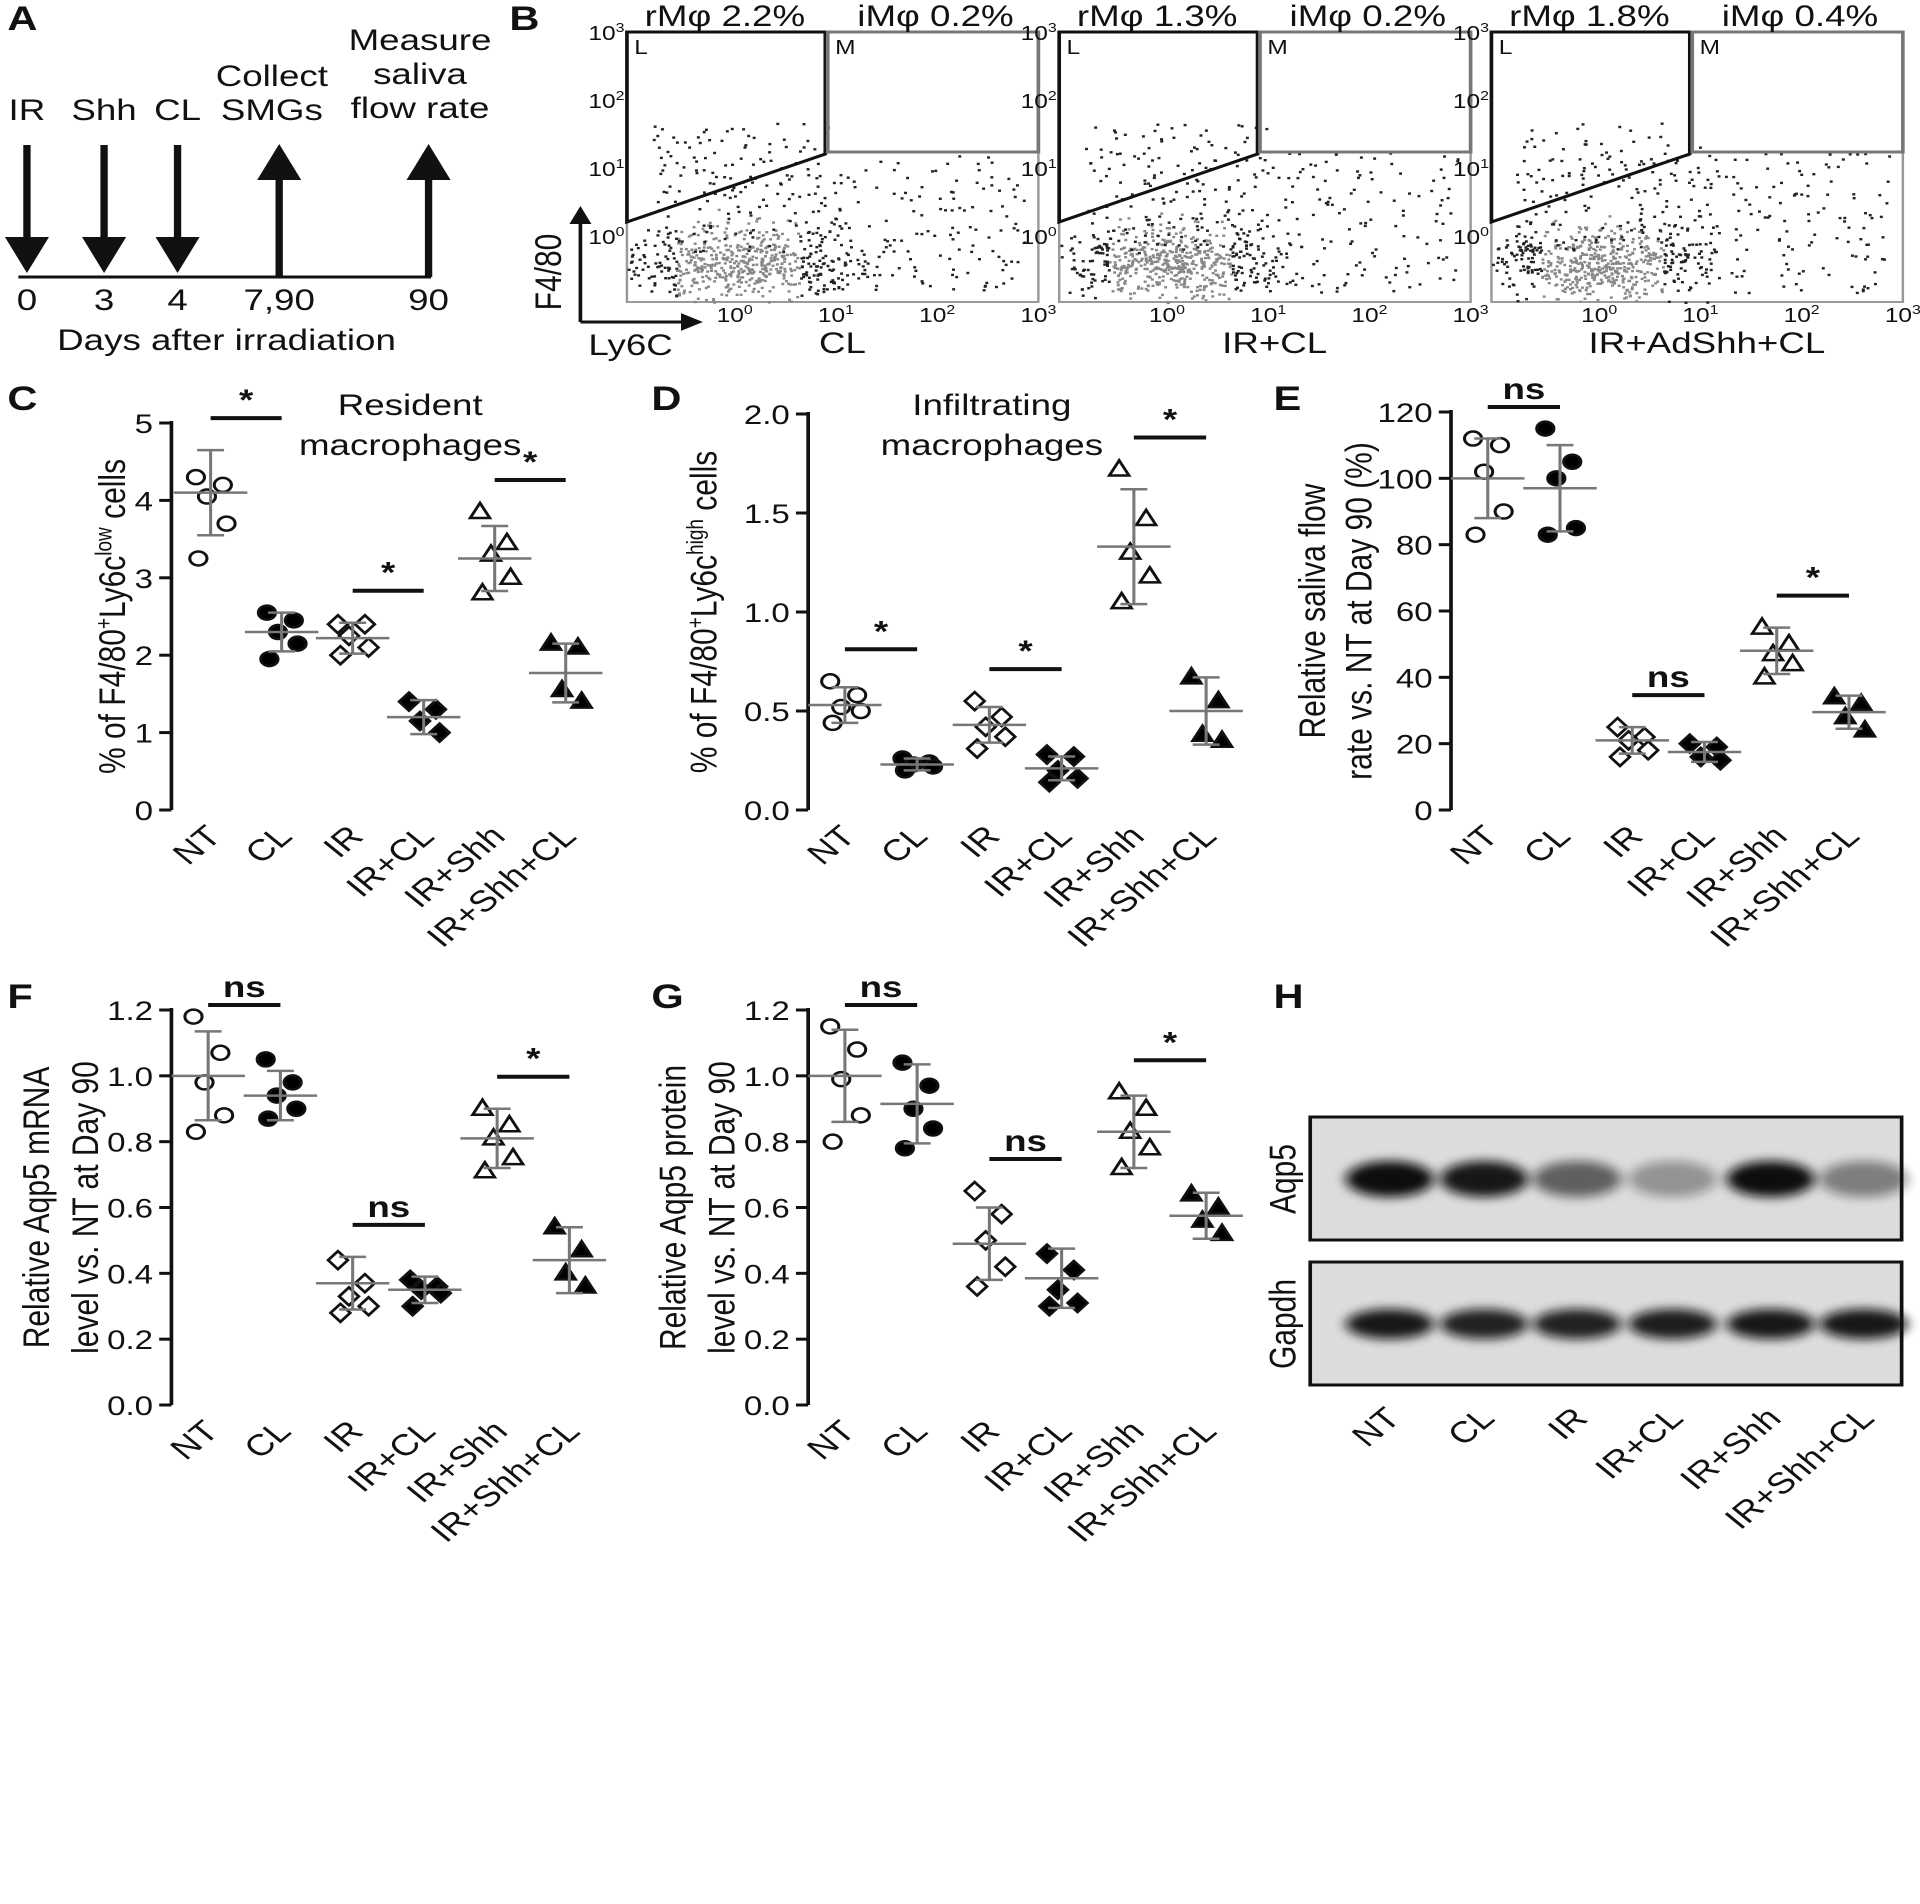  What do you see at coordinates (343, 842) in the screenshot?
I see `x-tick-label: IR` at bounding box center [343, 842].